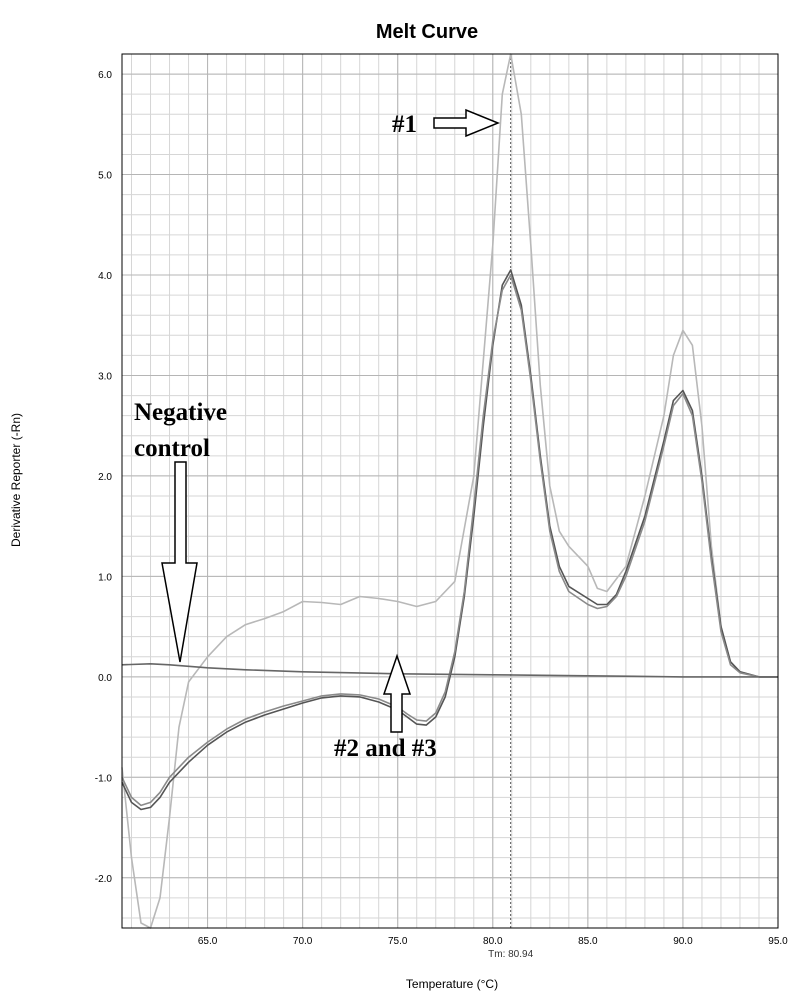 This screenshot has height=992, width=790. What do you see at coordinates (466, 123) in the screenshot?
I see `arrow-right-icon` at bounding box center [466, 123].